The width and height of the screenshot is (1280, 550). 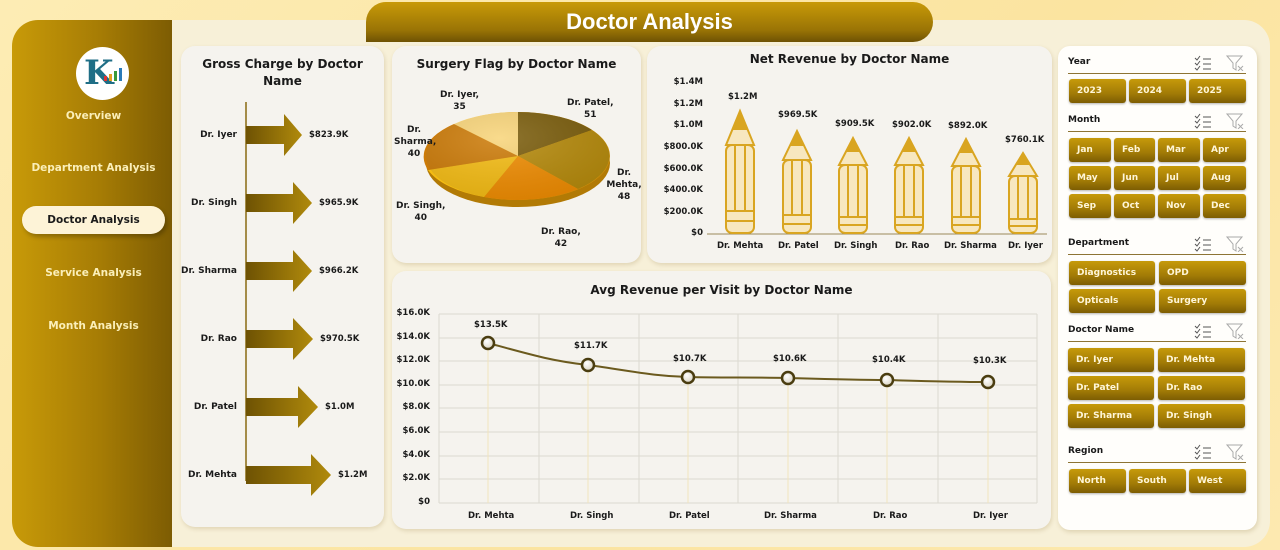 I want to click on pencil-bar-rao, so click(x=909, y=184).